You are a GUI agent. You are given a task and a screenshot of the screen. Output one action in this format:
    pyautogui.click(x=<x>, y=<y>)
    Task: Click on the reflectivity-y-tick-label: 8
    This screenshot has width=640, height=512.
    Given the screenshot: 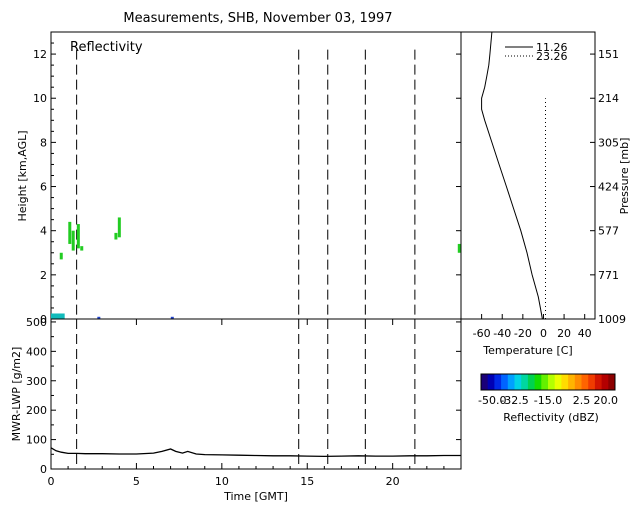 What is the action you would take?
    pyautogui.click(x=43, y=142)
    